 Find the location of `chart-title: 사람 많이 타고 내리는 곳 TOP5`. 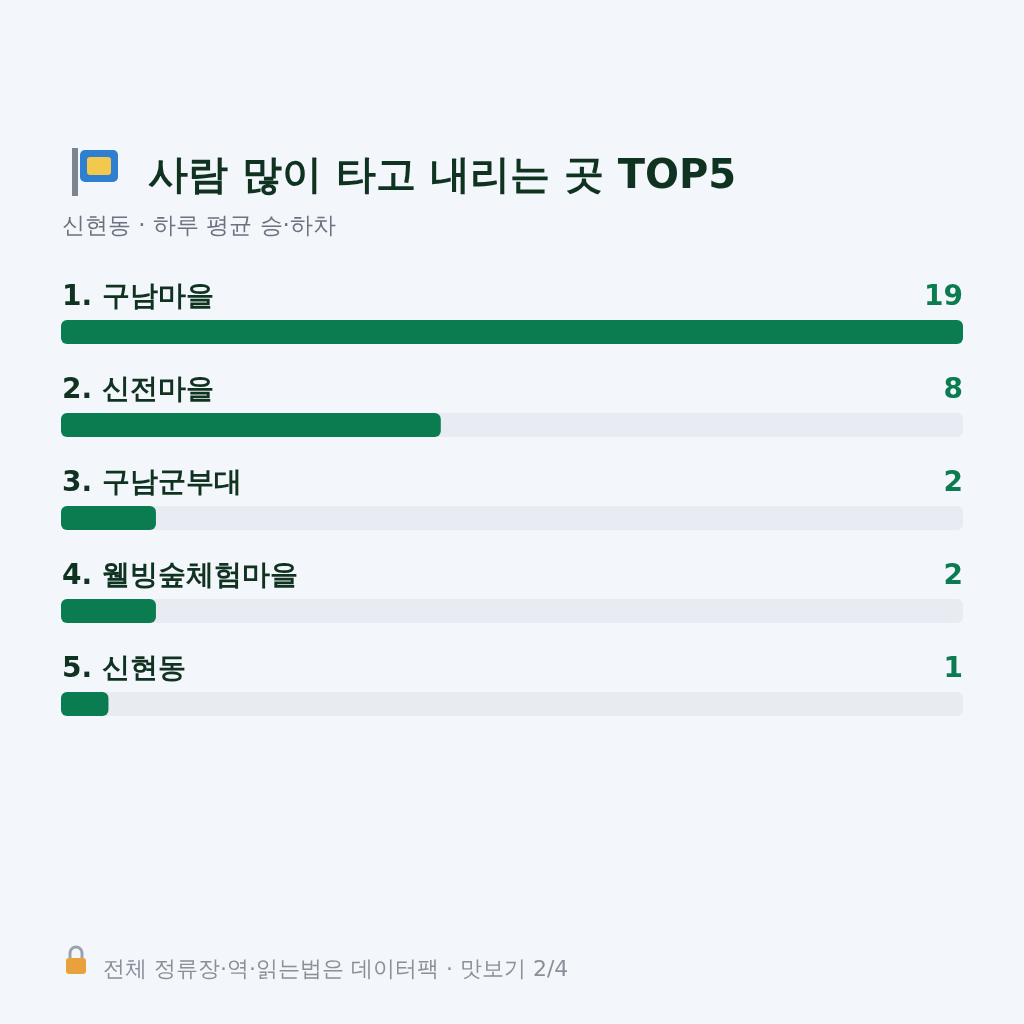

chart-title: 사람 많이 타고 내리는 곳 TOP5 is located at coordinates (442, 174).